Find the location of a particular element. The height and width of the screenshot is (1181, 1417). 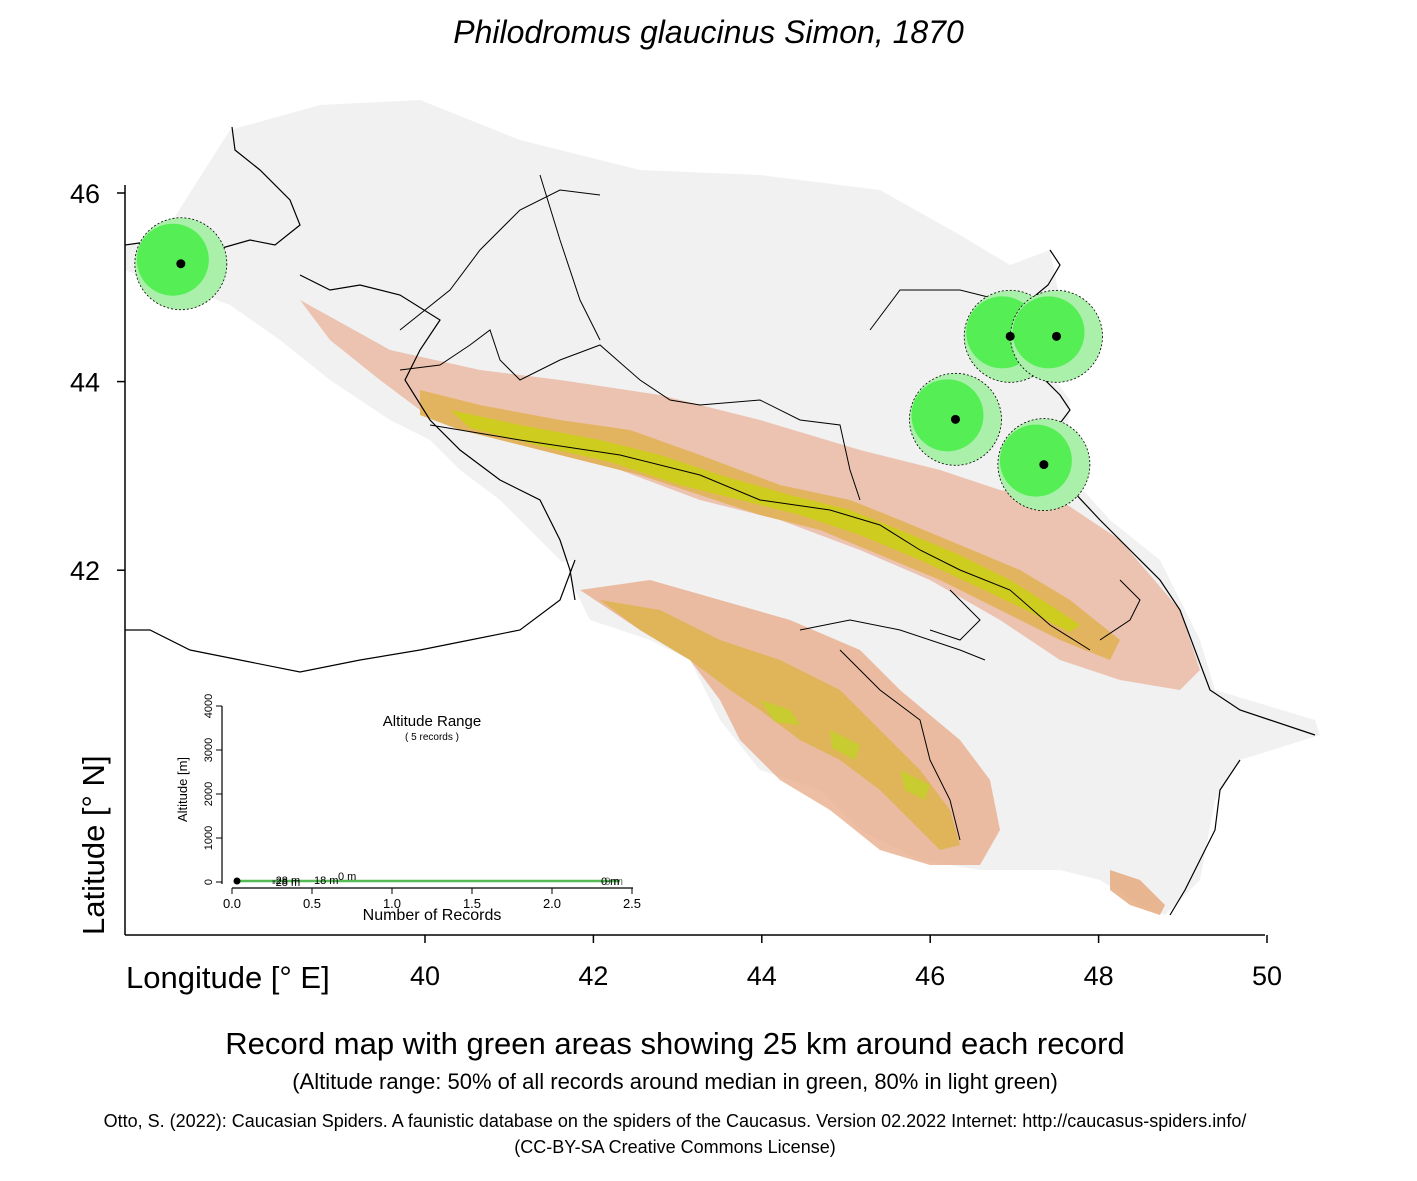

longitude-label: Longitude [° E] is located at coordinates (228, 977).